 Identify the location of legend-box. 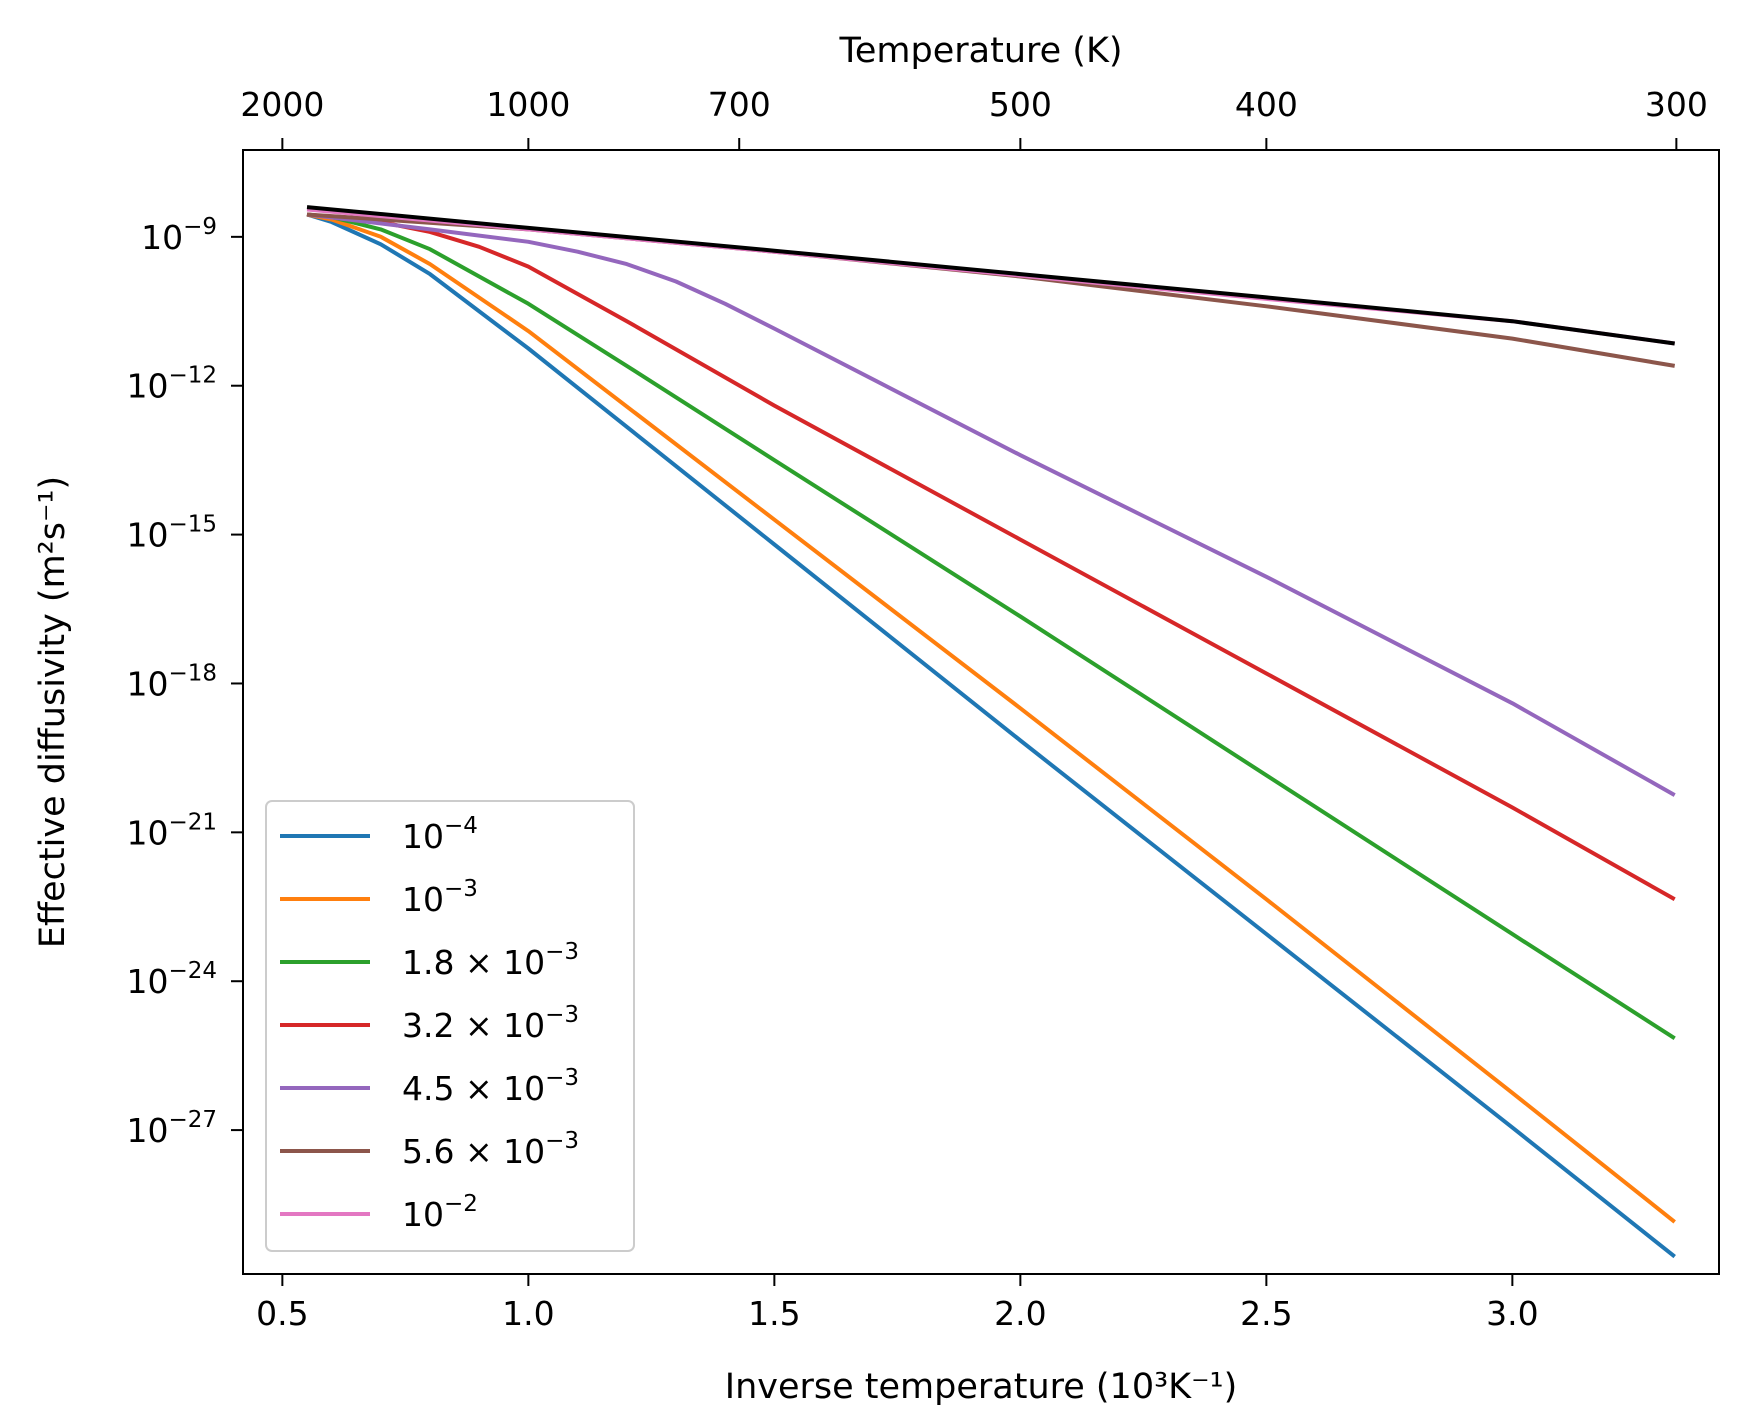
(450, 1026).